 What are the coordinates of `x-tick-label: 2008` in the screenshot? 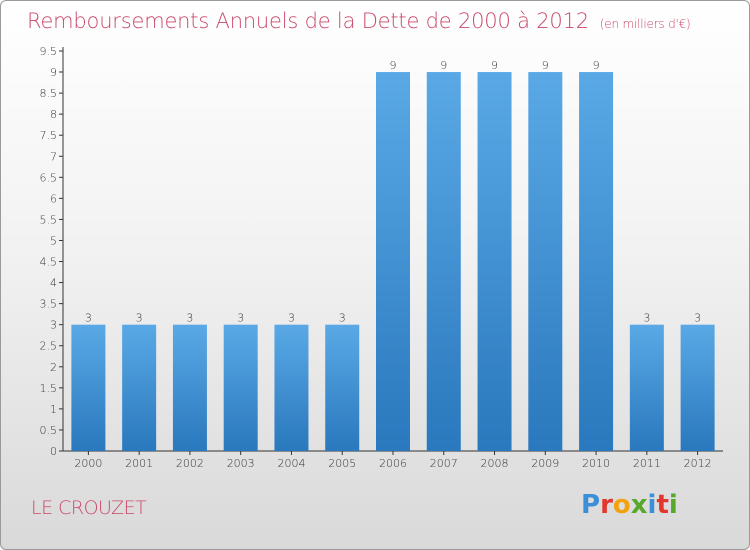 It's located at (495, 463).